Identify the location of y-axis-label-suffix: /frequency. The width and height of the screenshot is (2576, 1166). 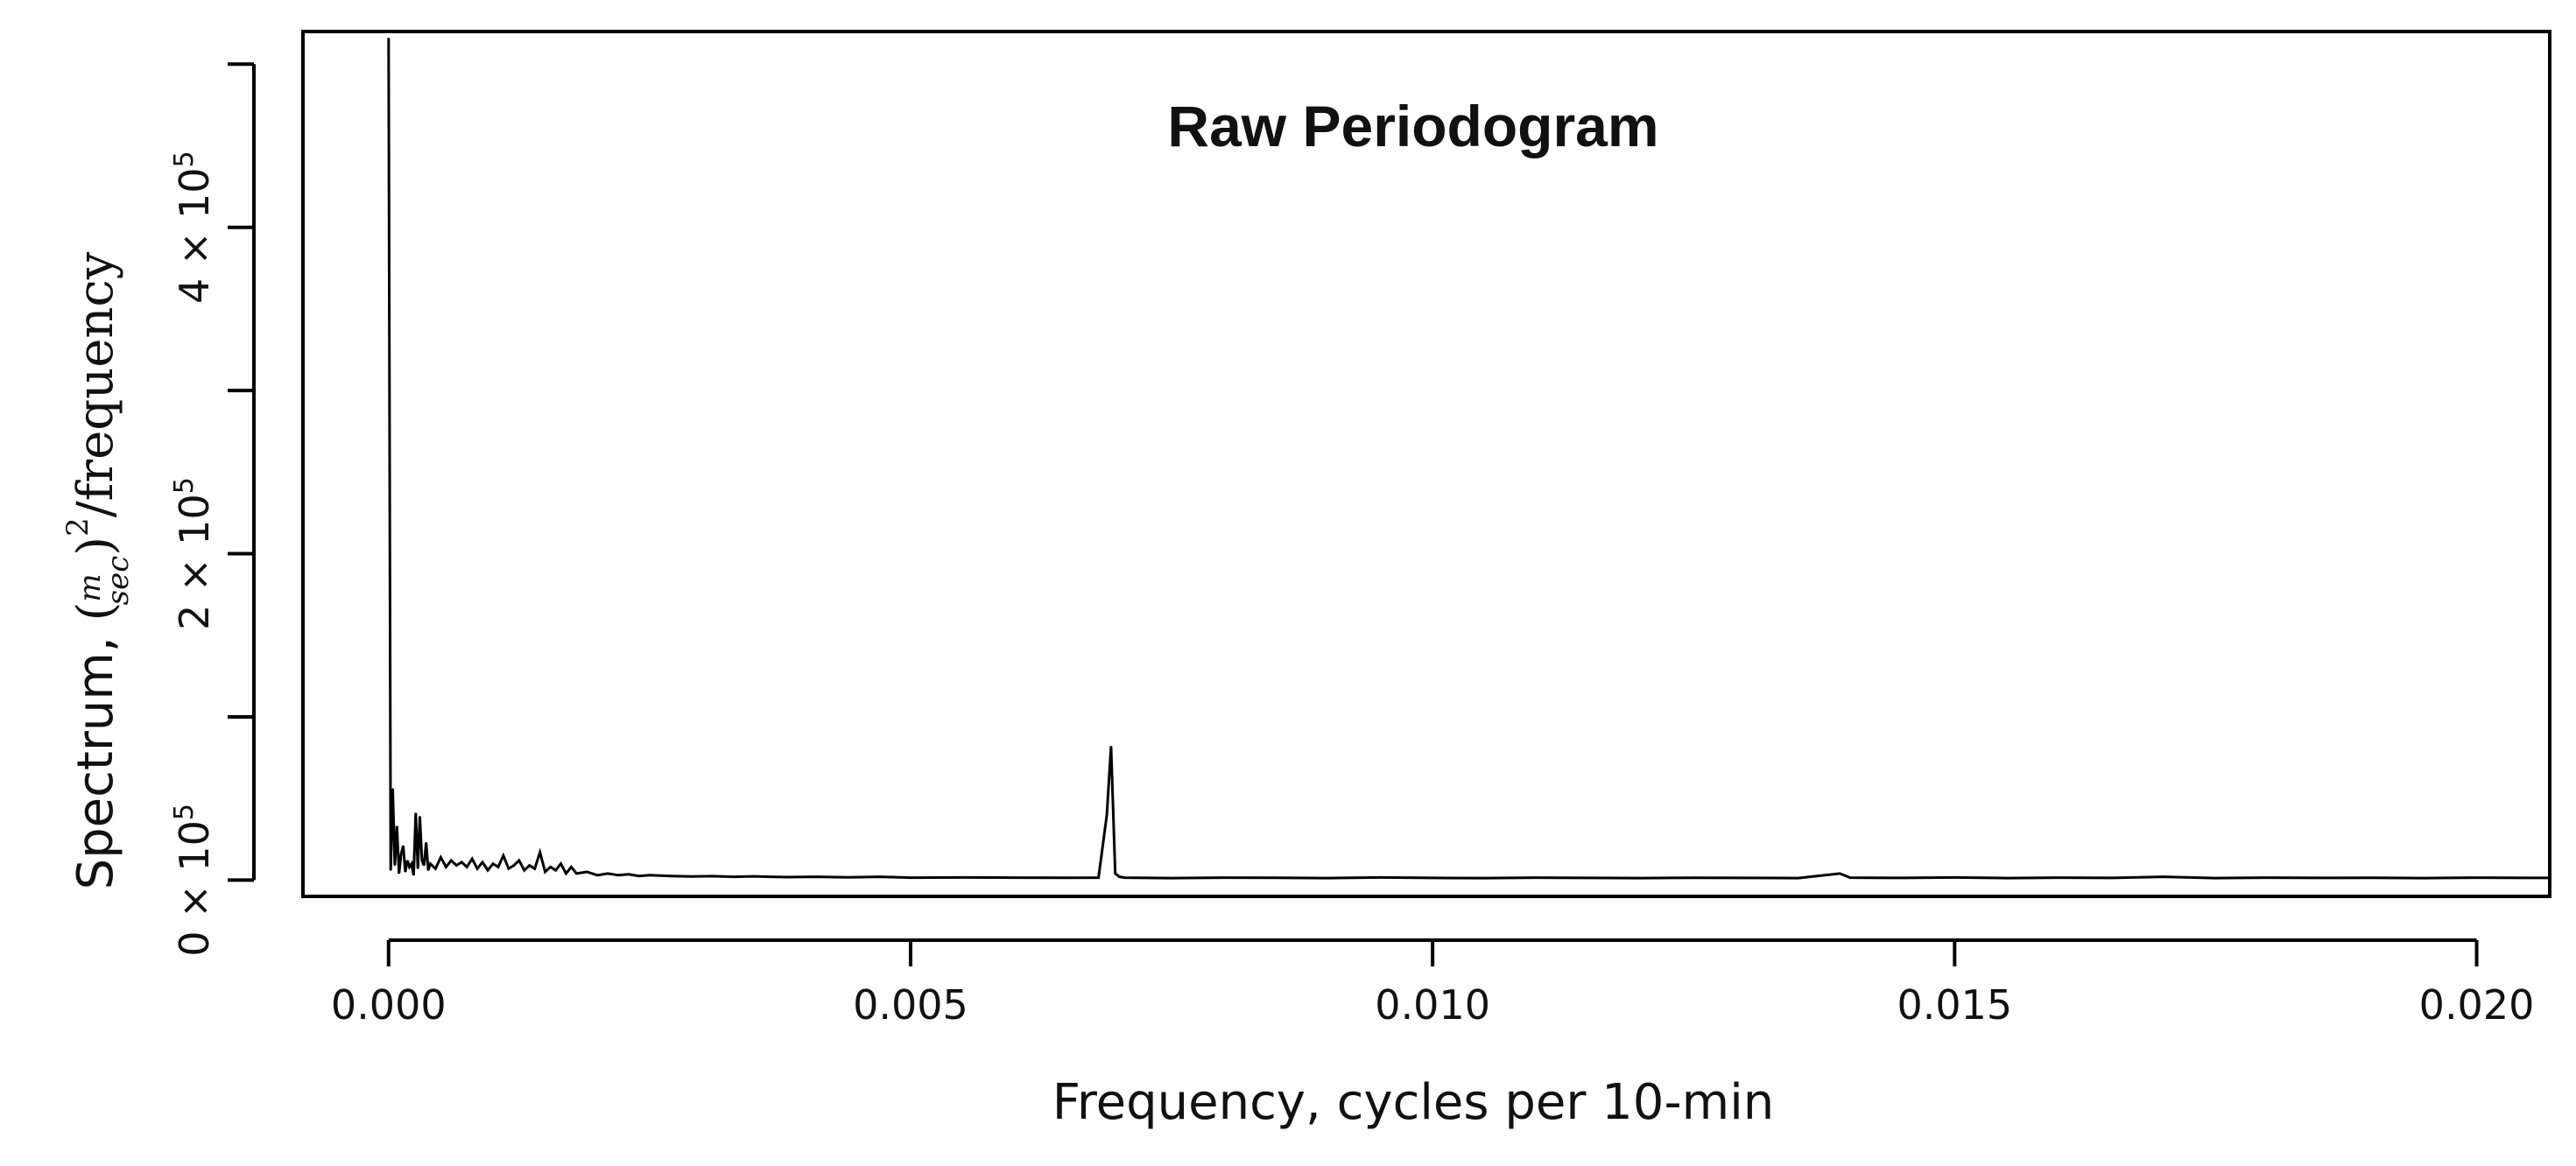
(95, 384).